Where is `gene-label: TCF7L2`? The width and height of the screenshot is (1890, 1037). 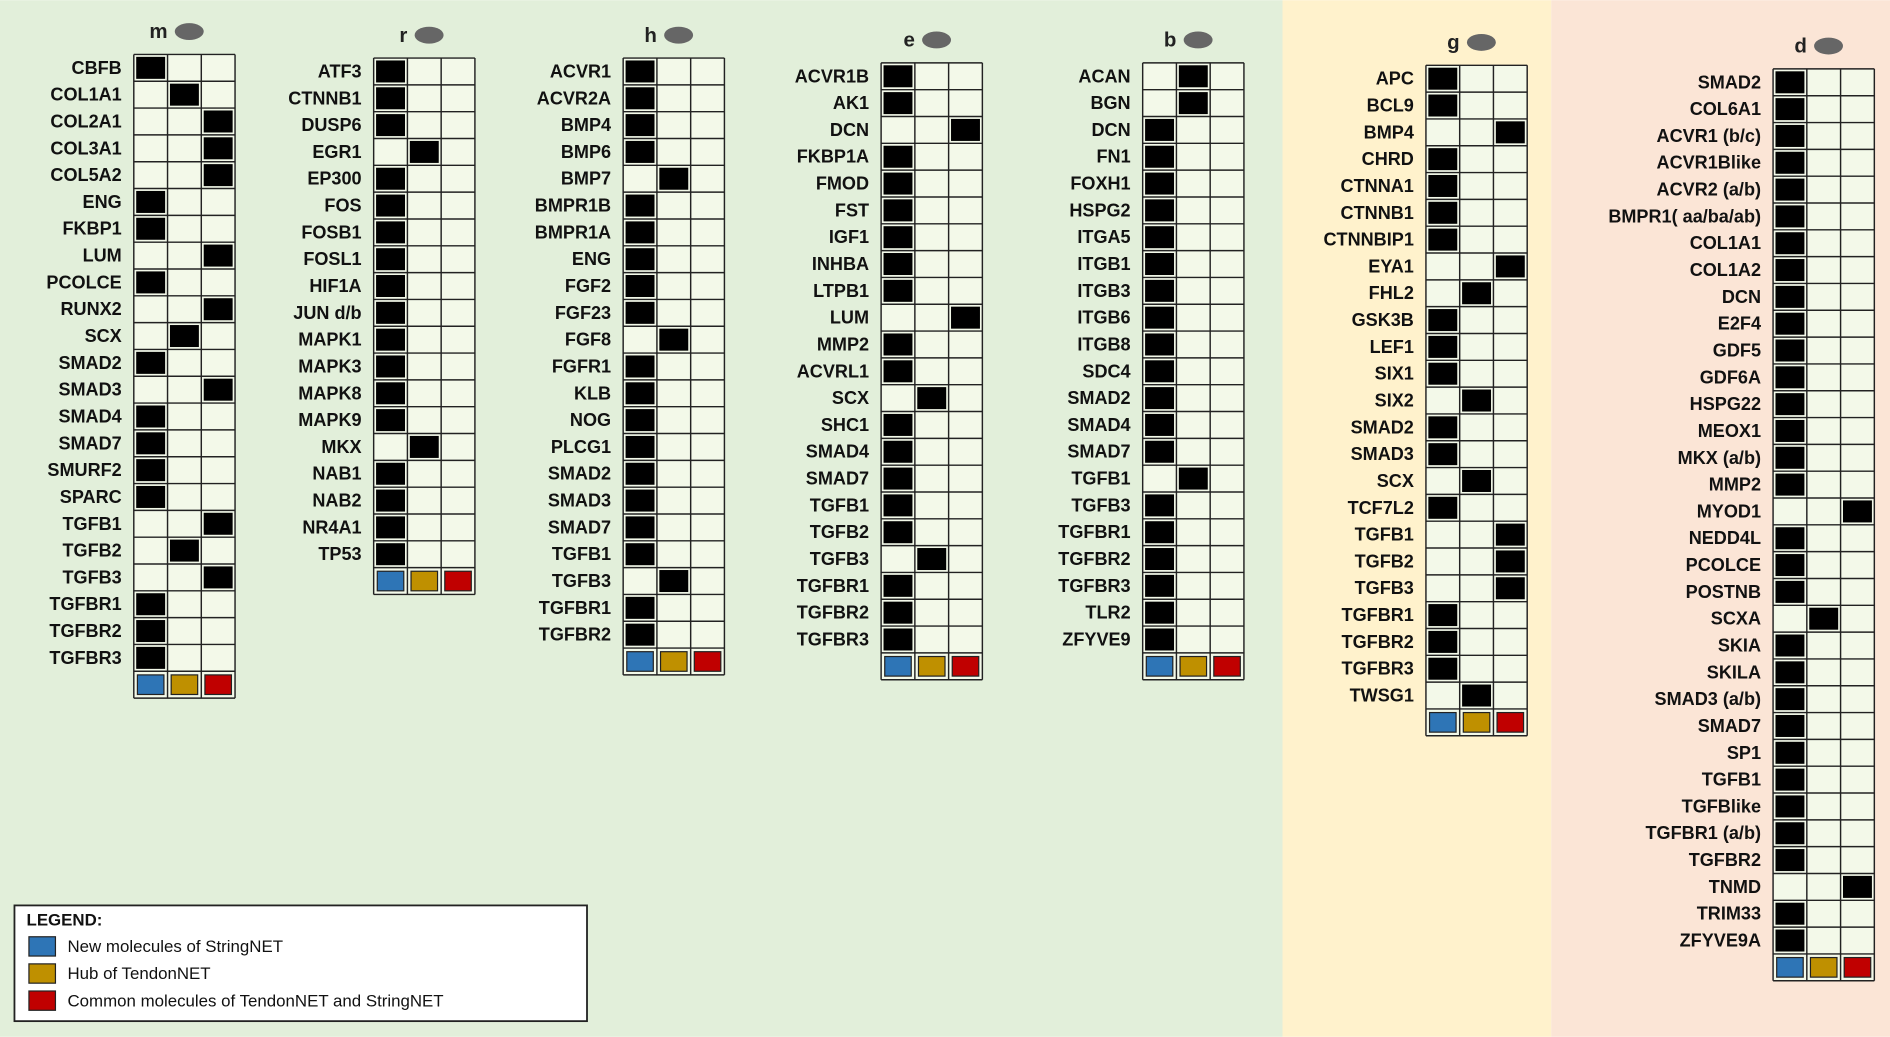 gene-label: TCF7L2 is located at coordinates (1381, 508).